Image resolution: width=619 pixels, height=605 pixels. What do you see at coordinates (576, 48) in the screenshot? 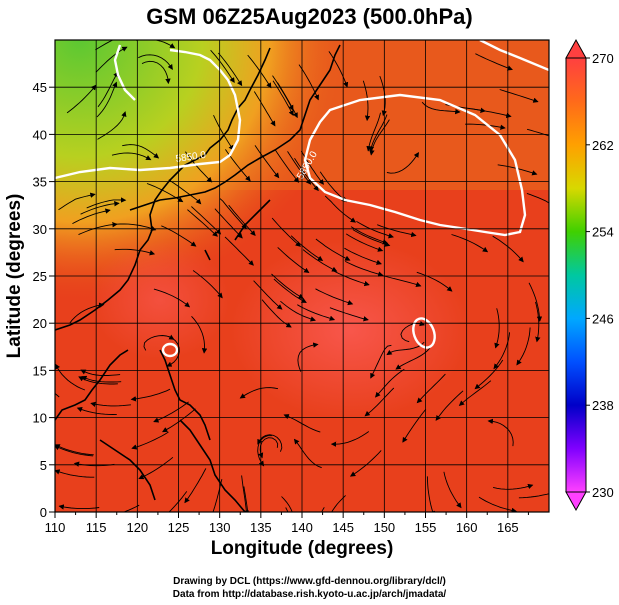
I see `colorbar-top-arrow` at bounding box center [576, 48].